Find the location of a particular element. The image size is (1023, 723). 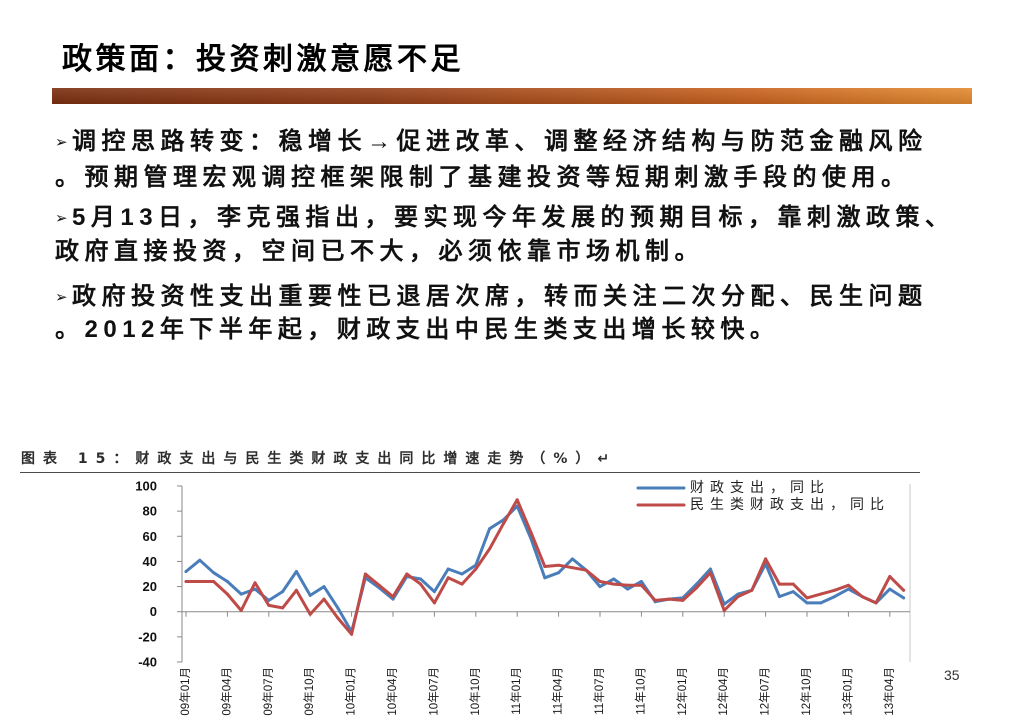

chart-series is located at coordinates (545, 567).